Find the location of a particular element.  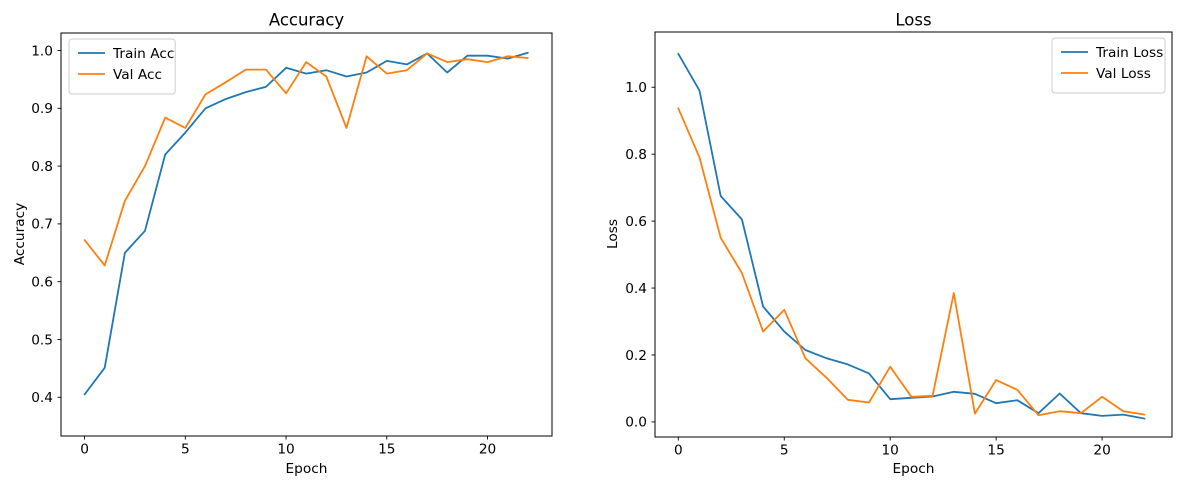

accuracy-y-tick-label: 0.5 is located at coordinates (42, 340).